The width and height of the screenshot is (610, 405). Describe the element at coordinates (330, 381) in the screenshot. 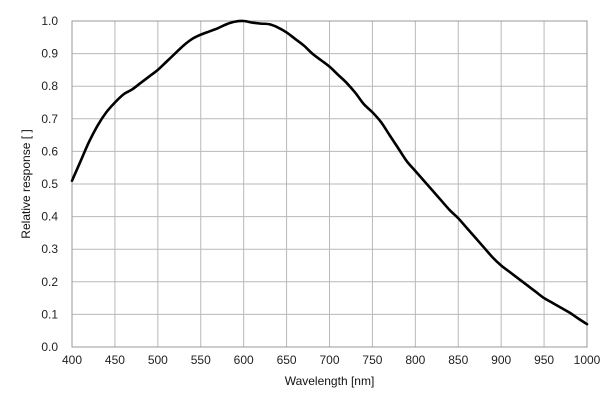

I see `x-axis-title: Wavelength [nm]` at that location.